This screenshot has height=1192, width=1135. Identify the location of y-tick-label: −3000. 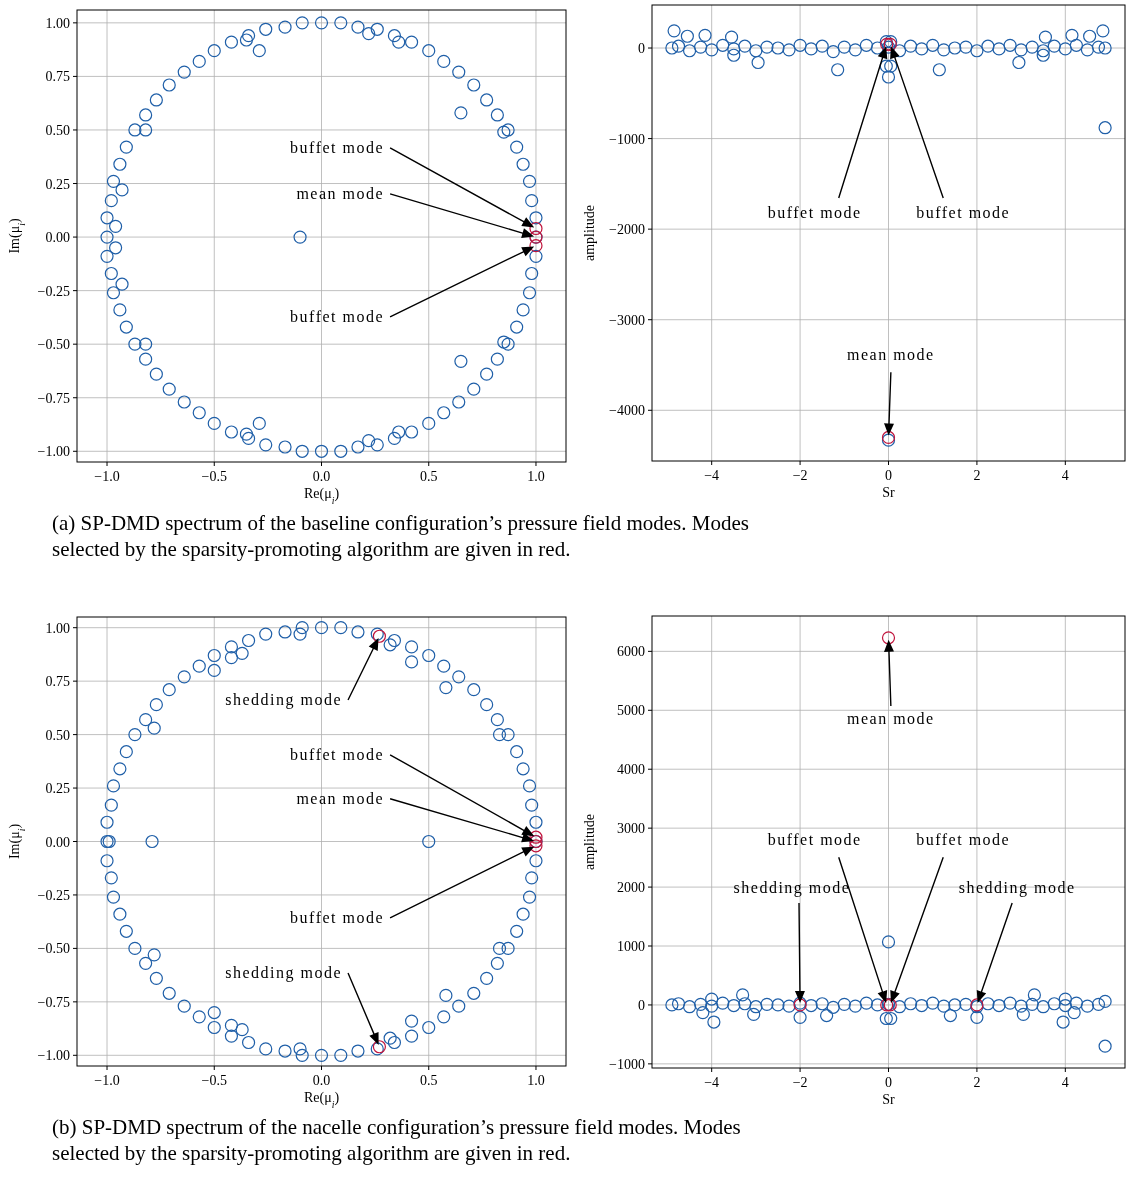
(627, 320).